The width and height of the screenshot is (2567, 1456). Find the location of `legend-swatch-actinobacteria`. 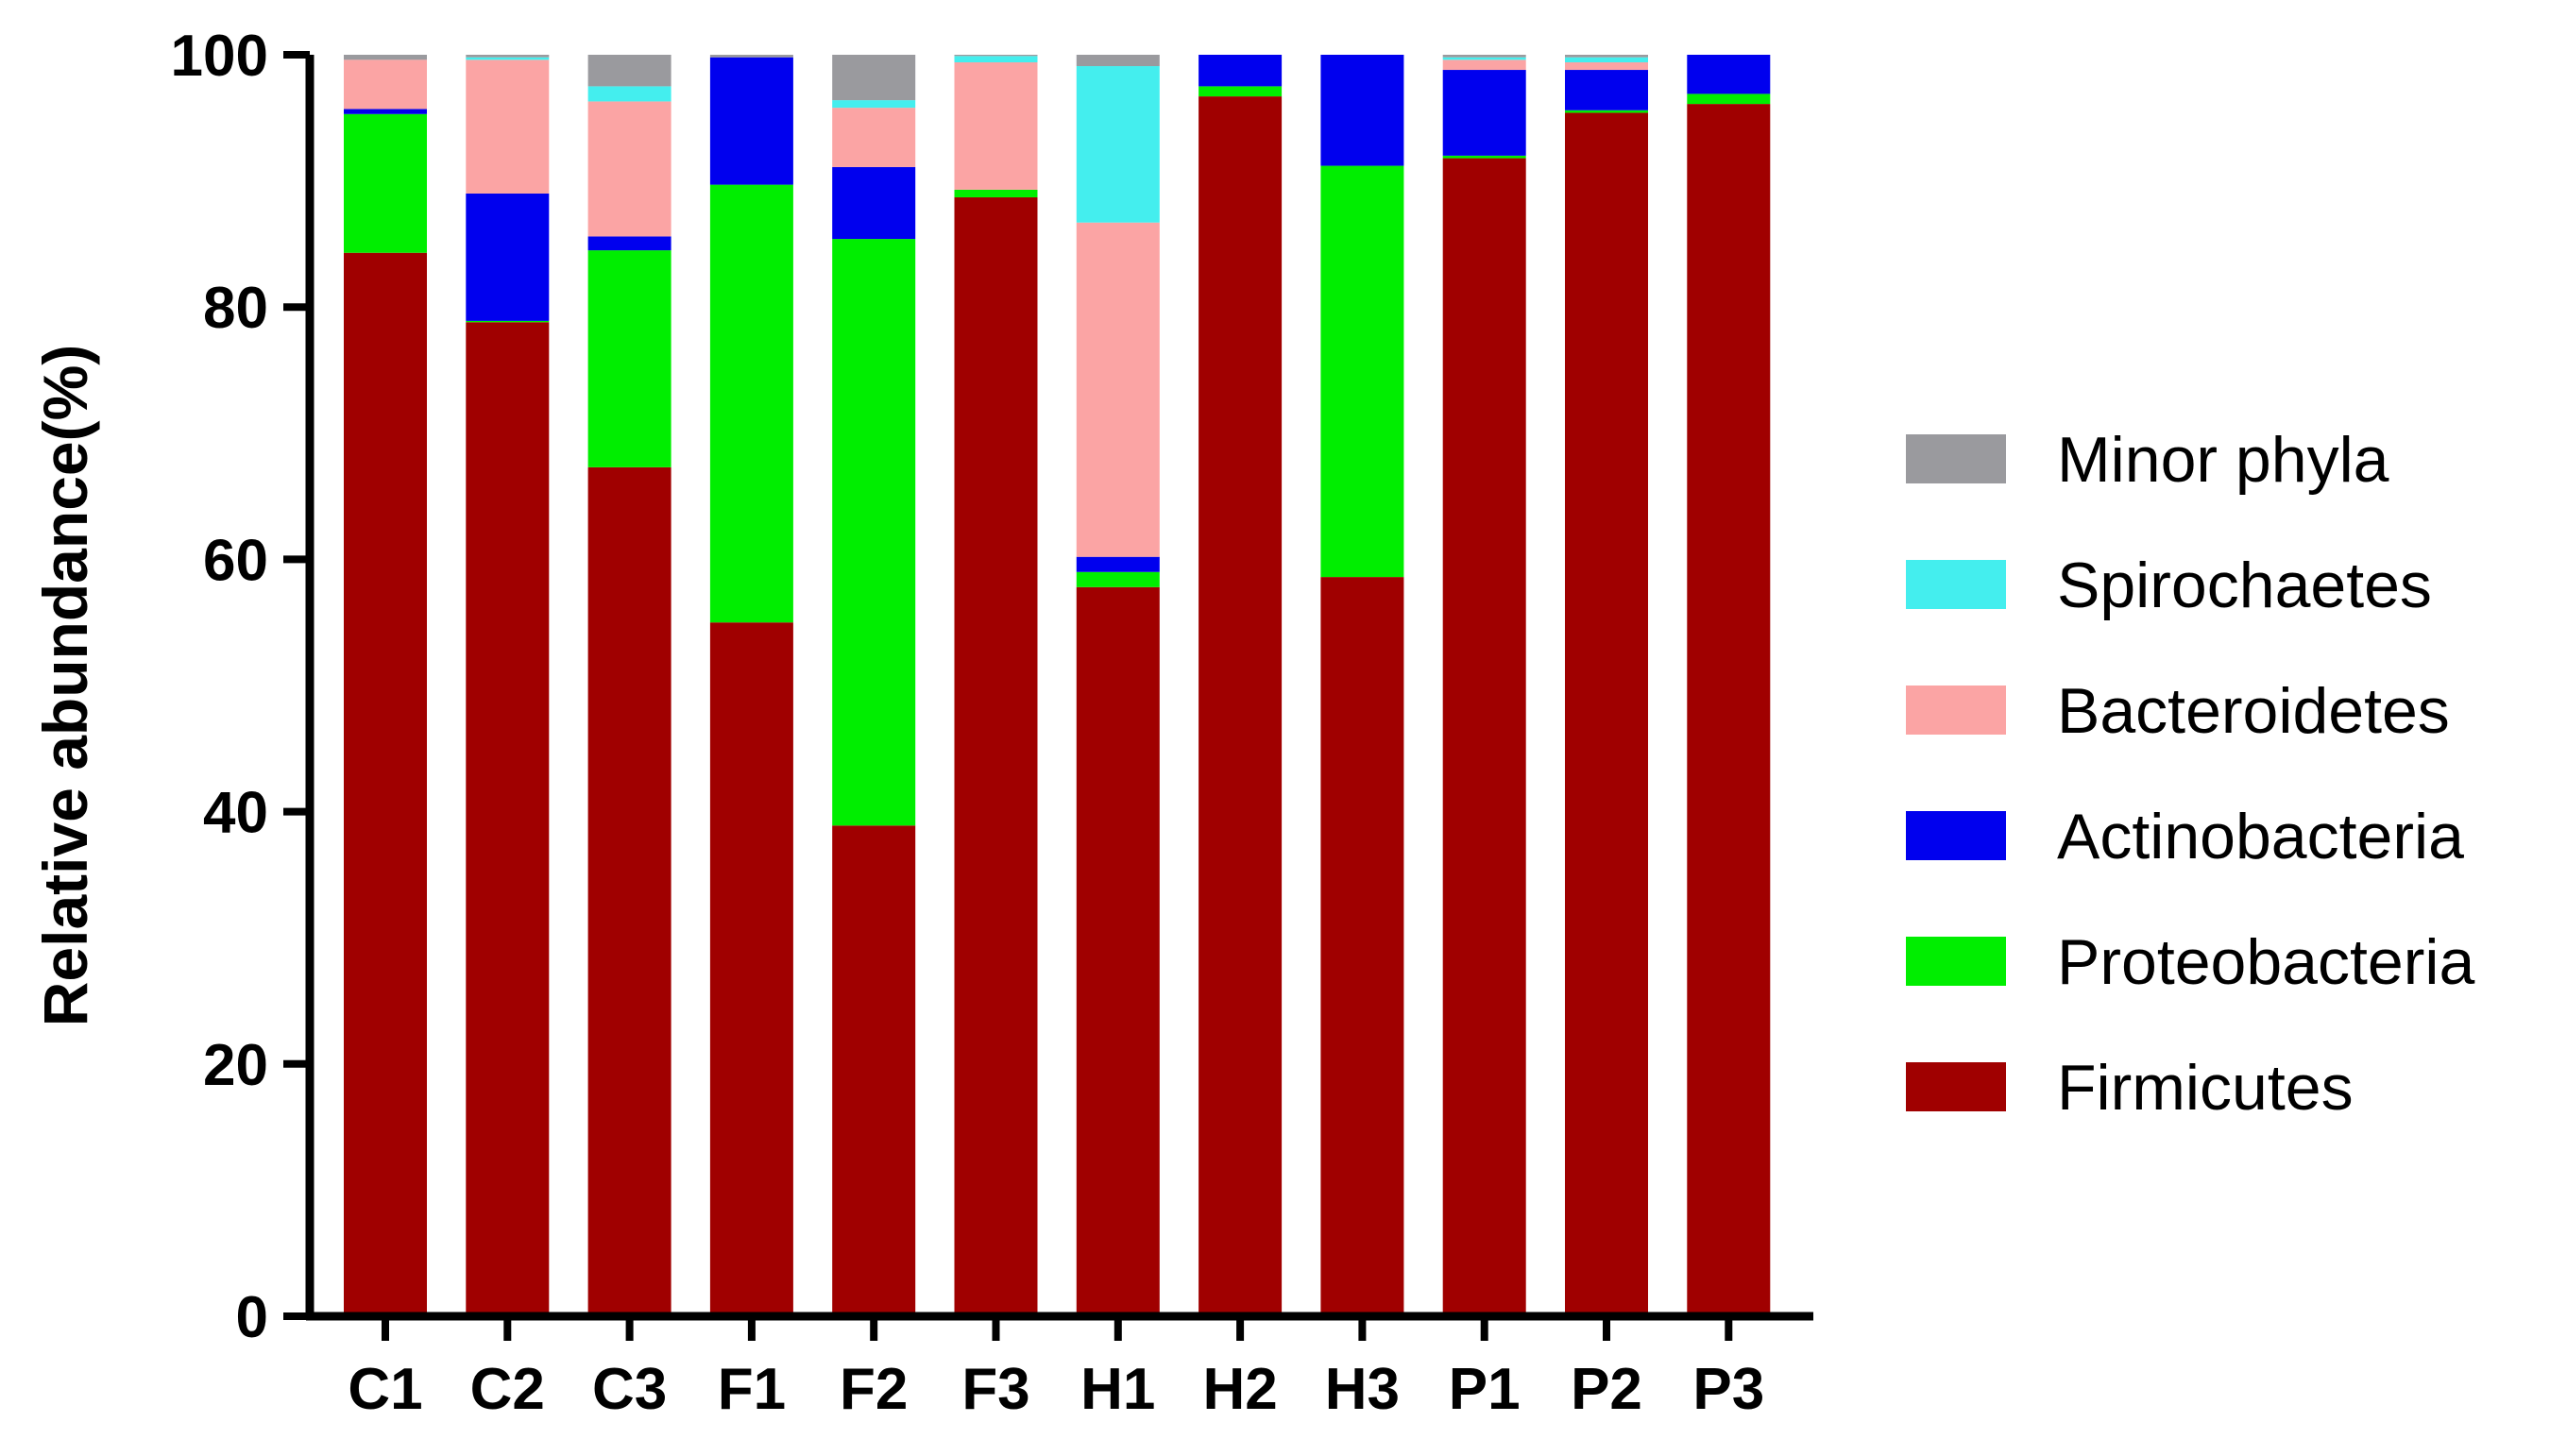

legend-swatch-actinobacteria is located at coordinates (1956, 835).